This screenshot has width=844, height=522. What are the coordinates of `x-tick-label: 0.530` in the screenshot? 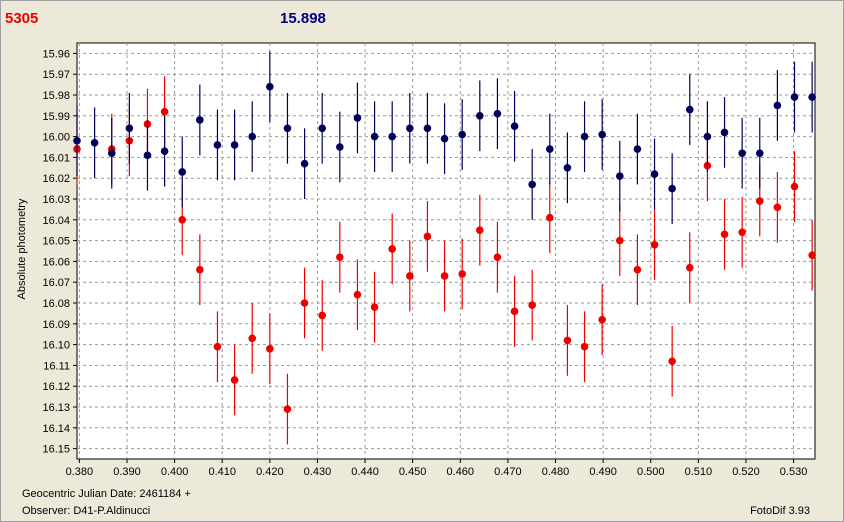 It's located at (794, 472).